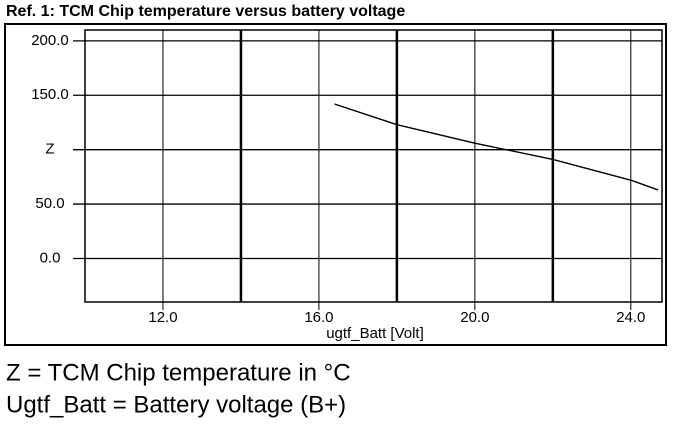  What do you see at coordinates (49, 149) in the screenshot?
I see `y-tick-label: Z` at bounding box center [49, 149].